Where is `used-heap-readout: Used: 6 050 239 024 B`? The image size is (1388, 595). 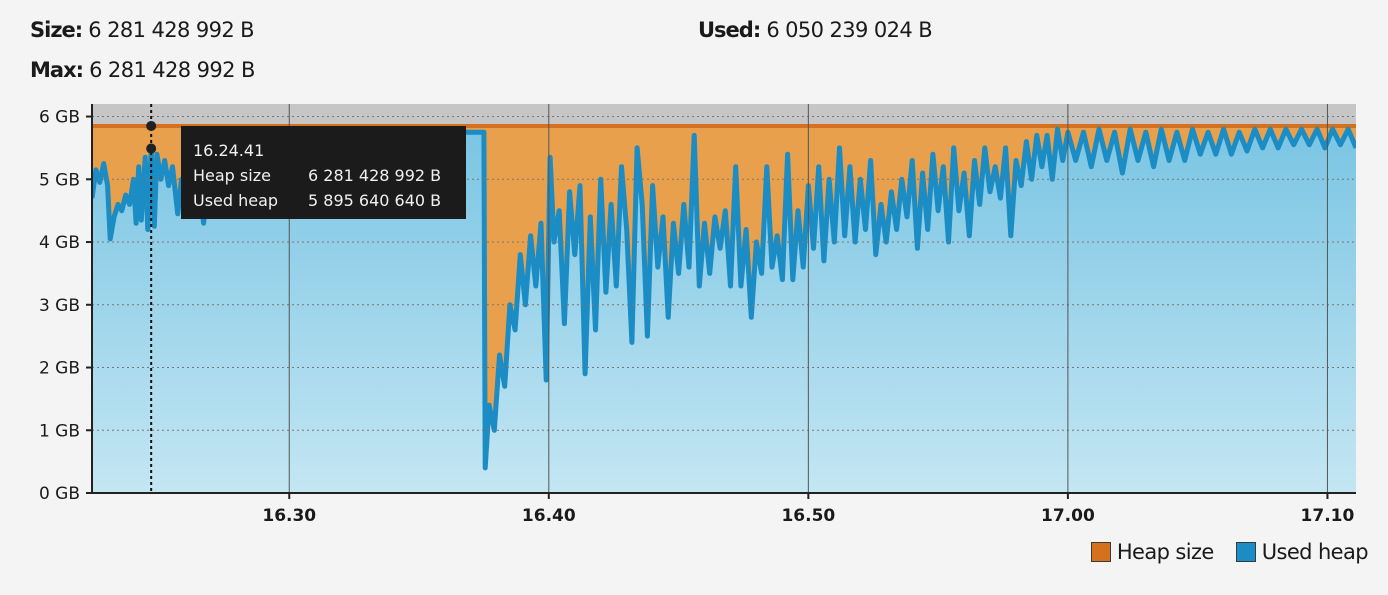
used-heap-readout: Used: 6 050 239 024 B is located at coordinates (815, 30).